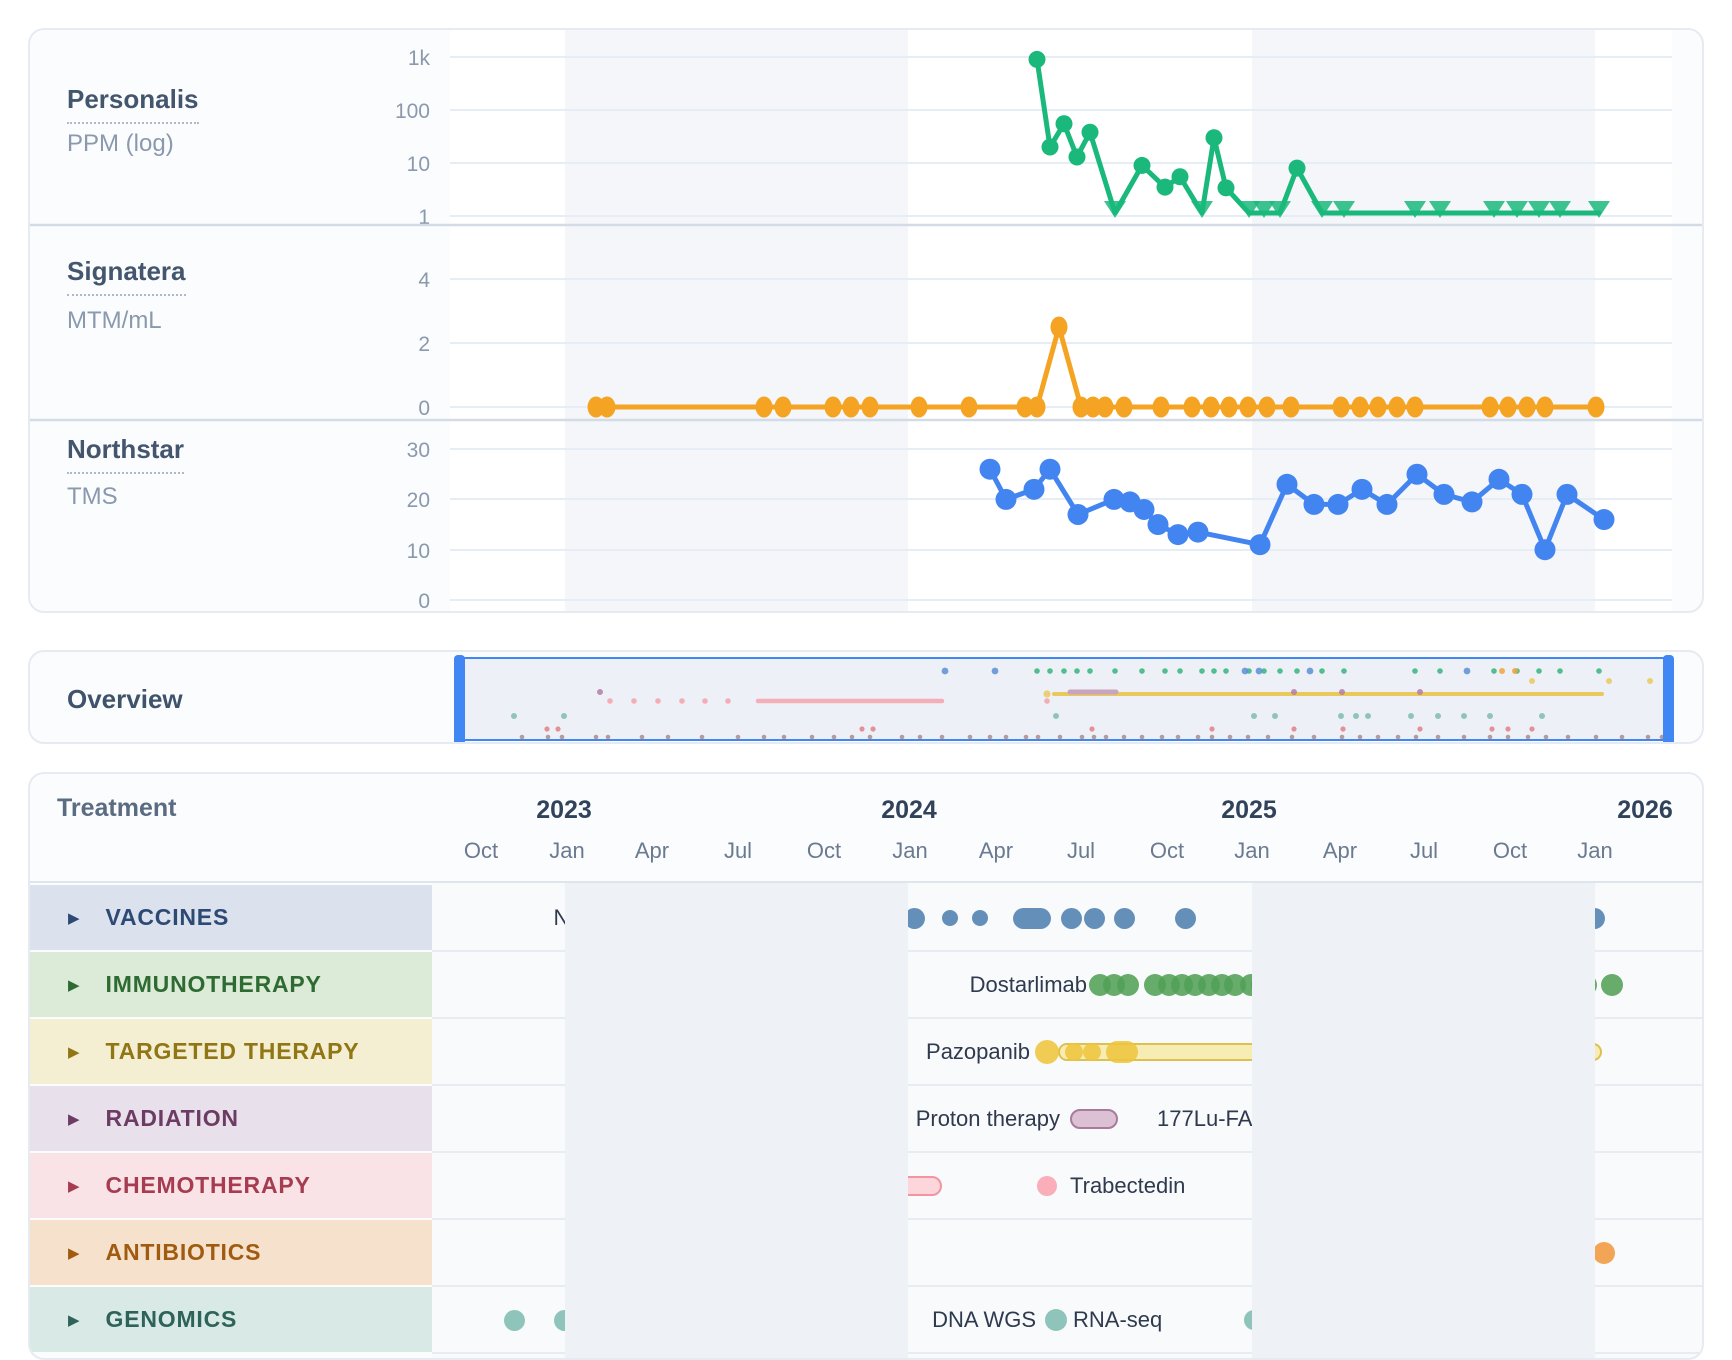 The image size is (1732, 1360). I want to click on minimap-left-handle, so click(459, 698).